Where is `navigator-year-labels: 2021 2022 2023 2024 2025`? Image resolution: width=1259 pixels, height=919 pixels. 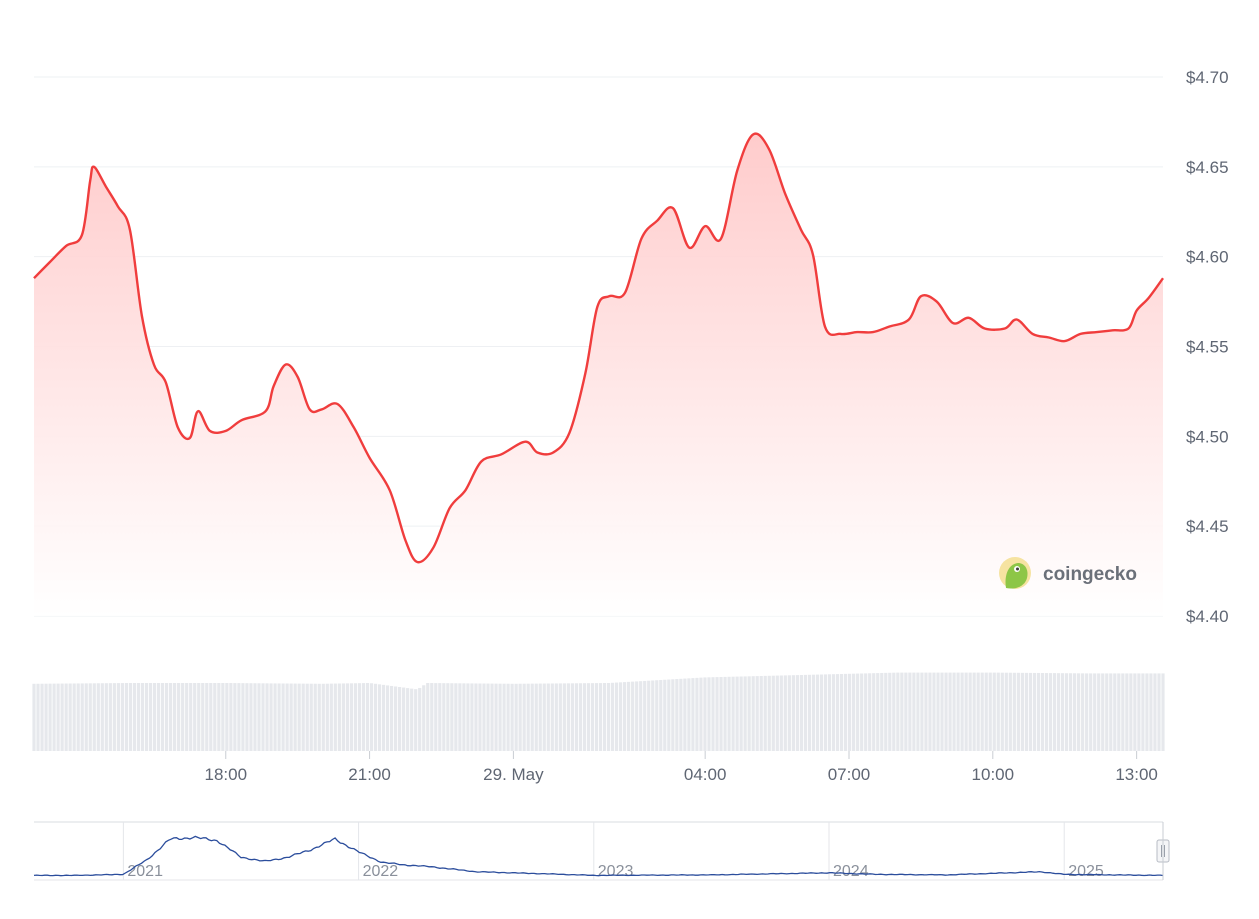
navigator-year-labels: 2021 2022 2023 2024 2025 is located at coordinates (615, 871).